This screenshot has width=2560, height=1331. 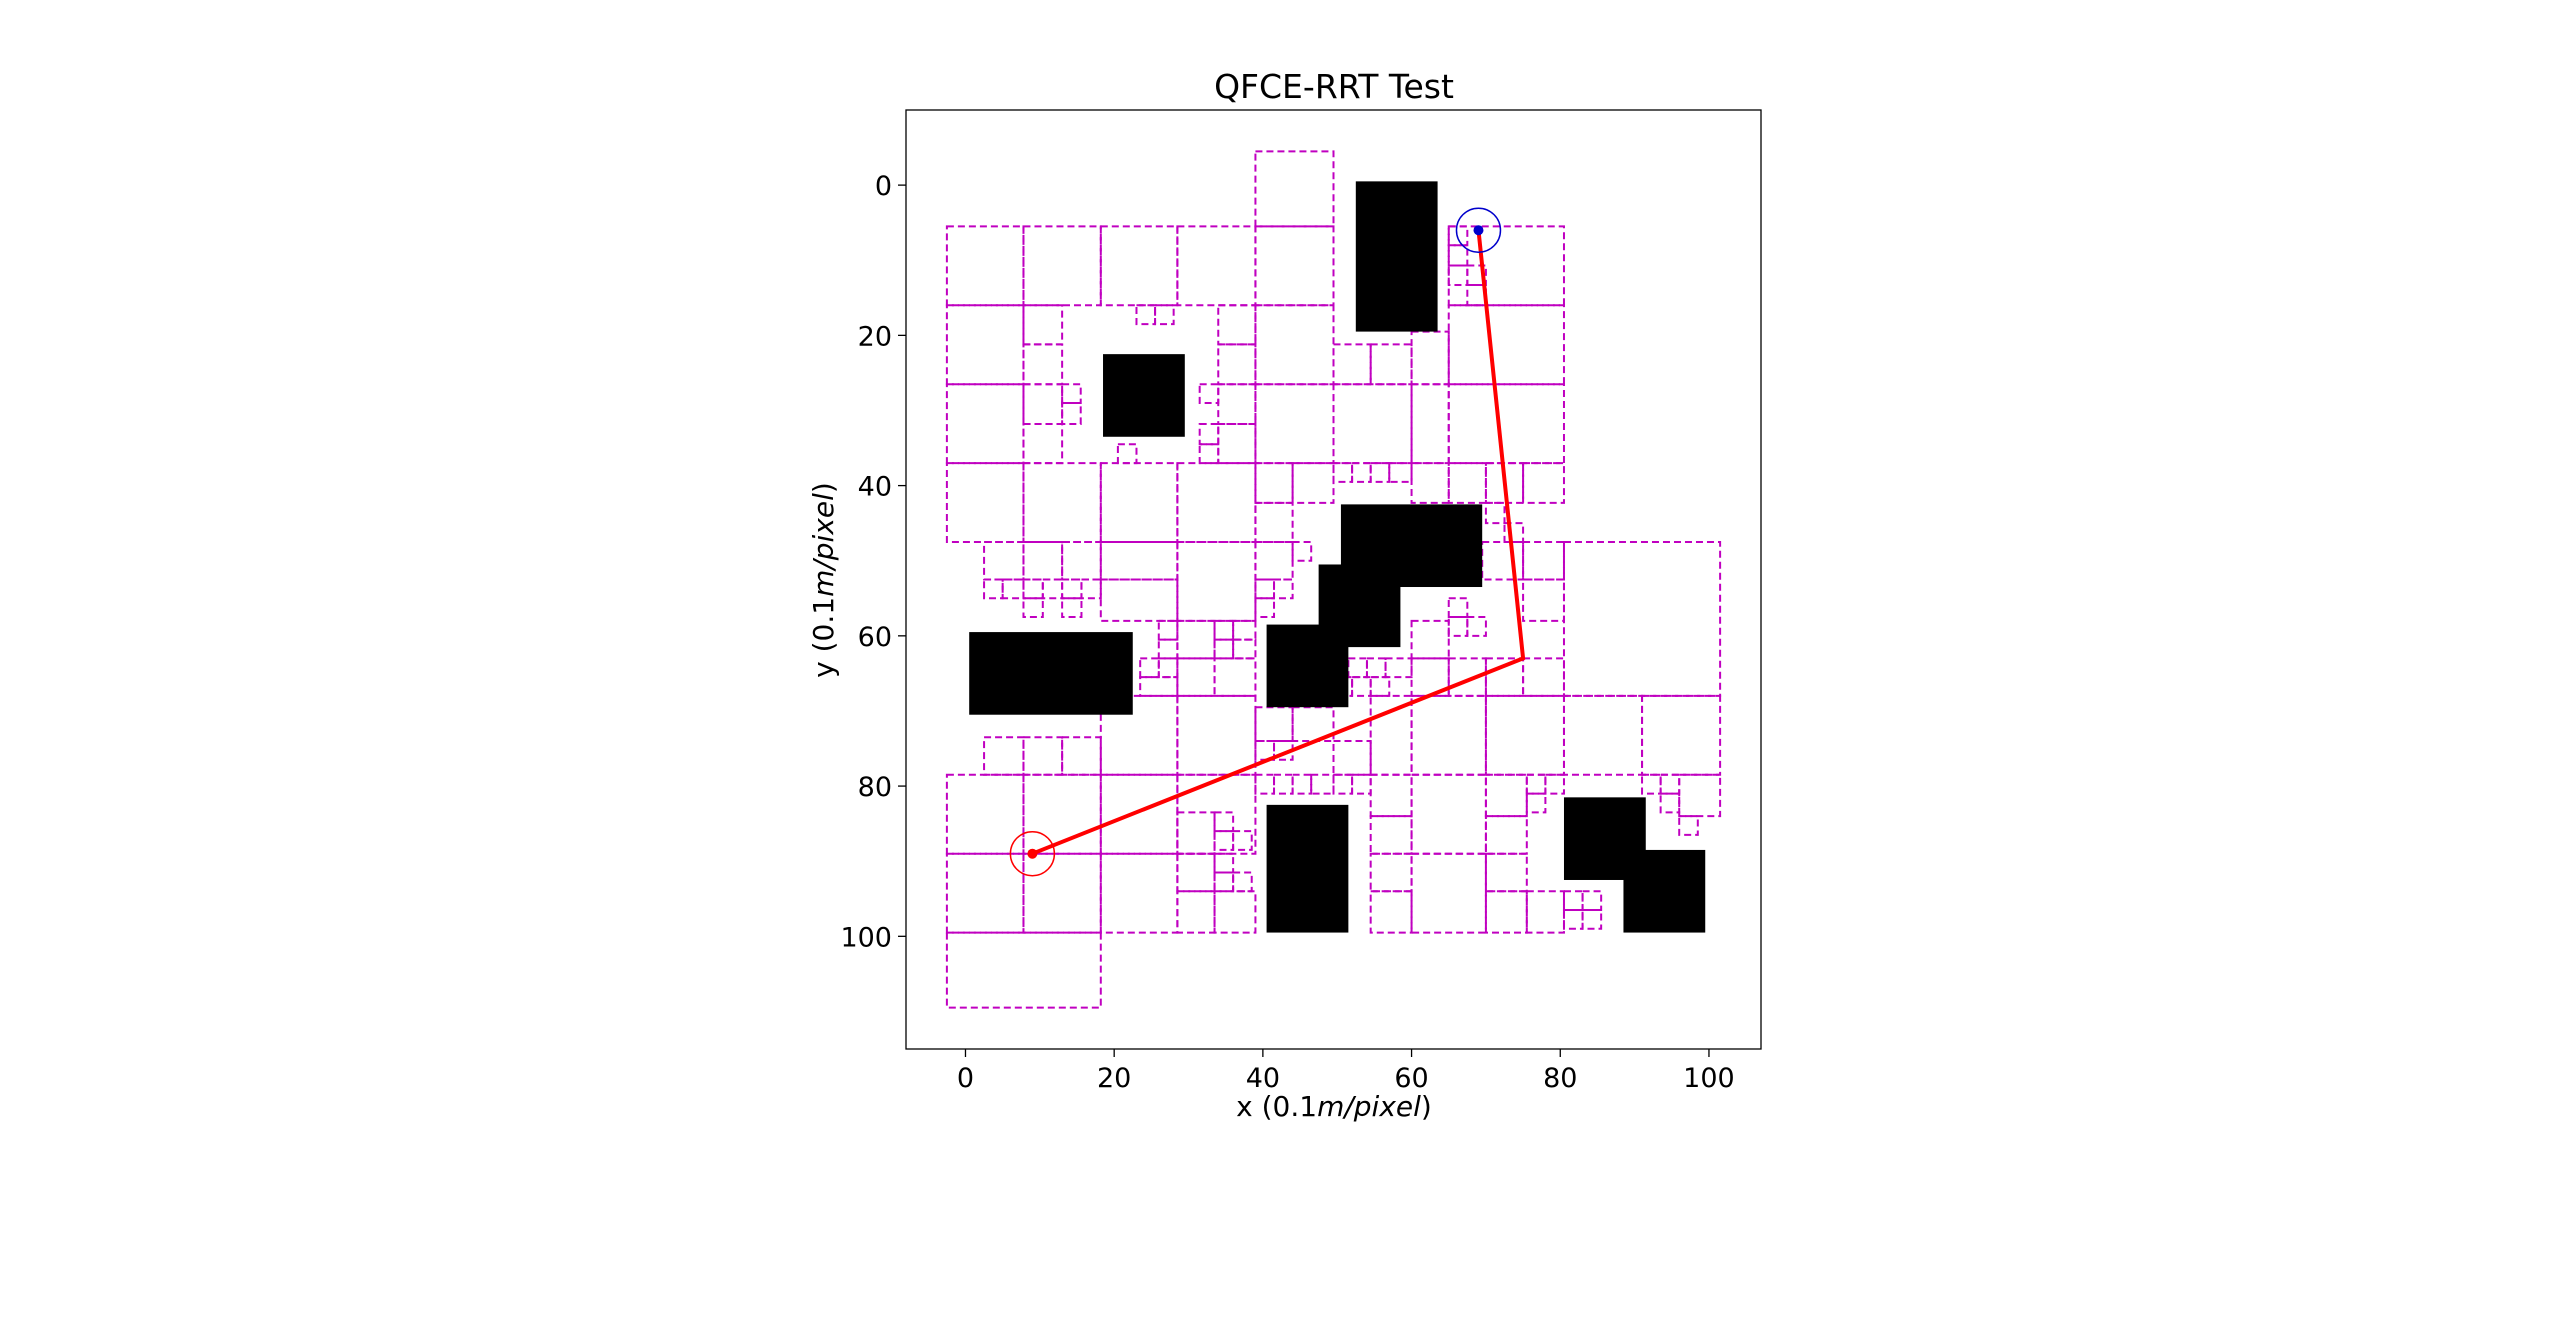 What do you see at coordinates (1478, 230) in the screenshot?
I see `goal-point` at bounding box center [1478, 230].